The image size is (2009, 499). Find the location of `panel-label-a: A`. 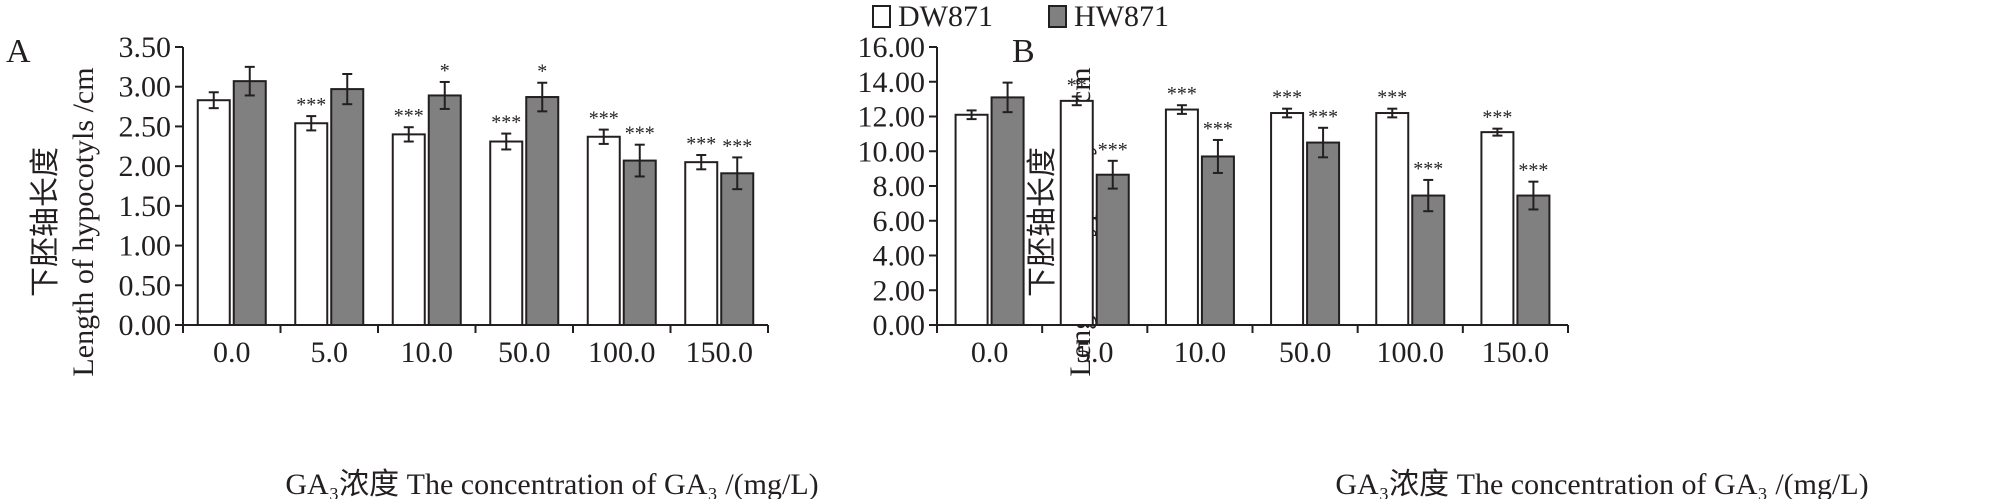

panel-label-a: A is located at coordinates (18, 51).